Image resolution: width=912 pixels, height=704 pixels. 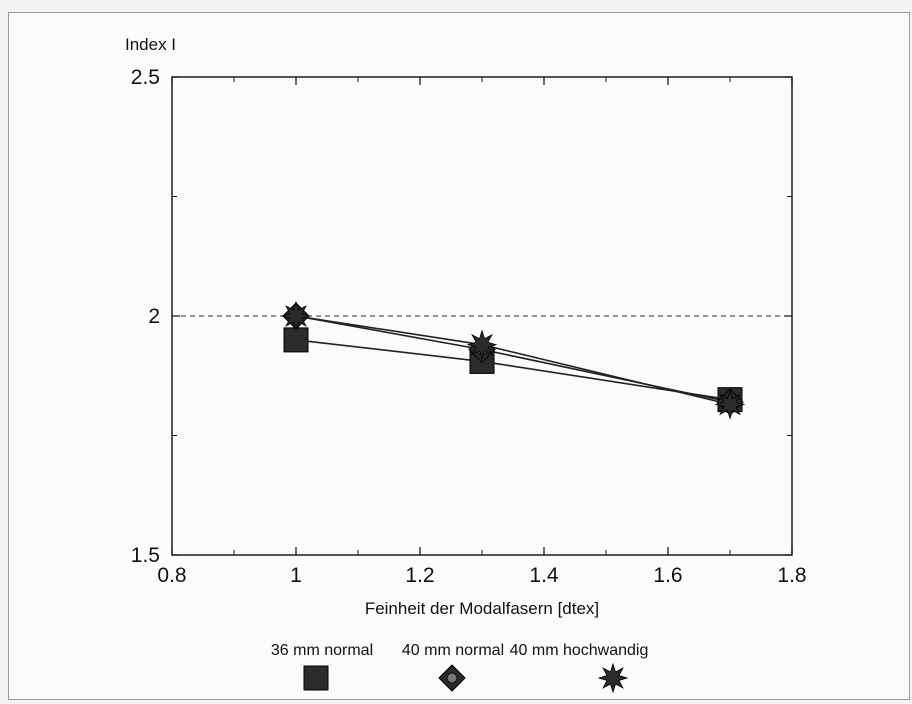 I want to click on legend-label: 36 mm normal, so click(x=322, y=650).